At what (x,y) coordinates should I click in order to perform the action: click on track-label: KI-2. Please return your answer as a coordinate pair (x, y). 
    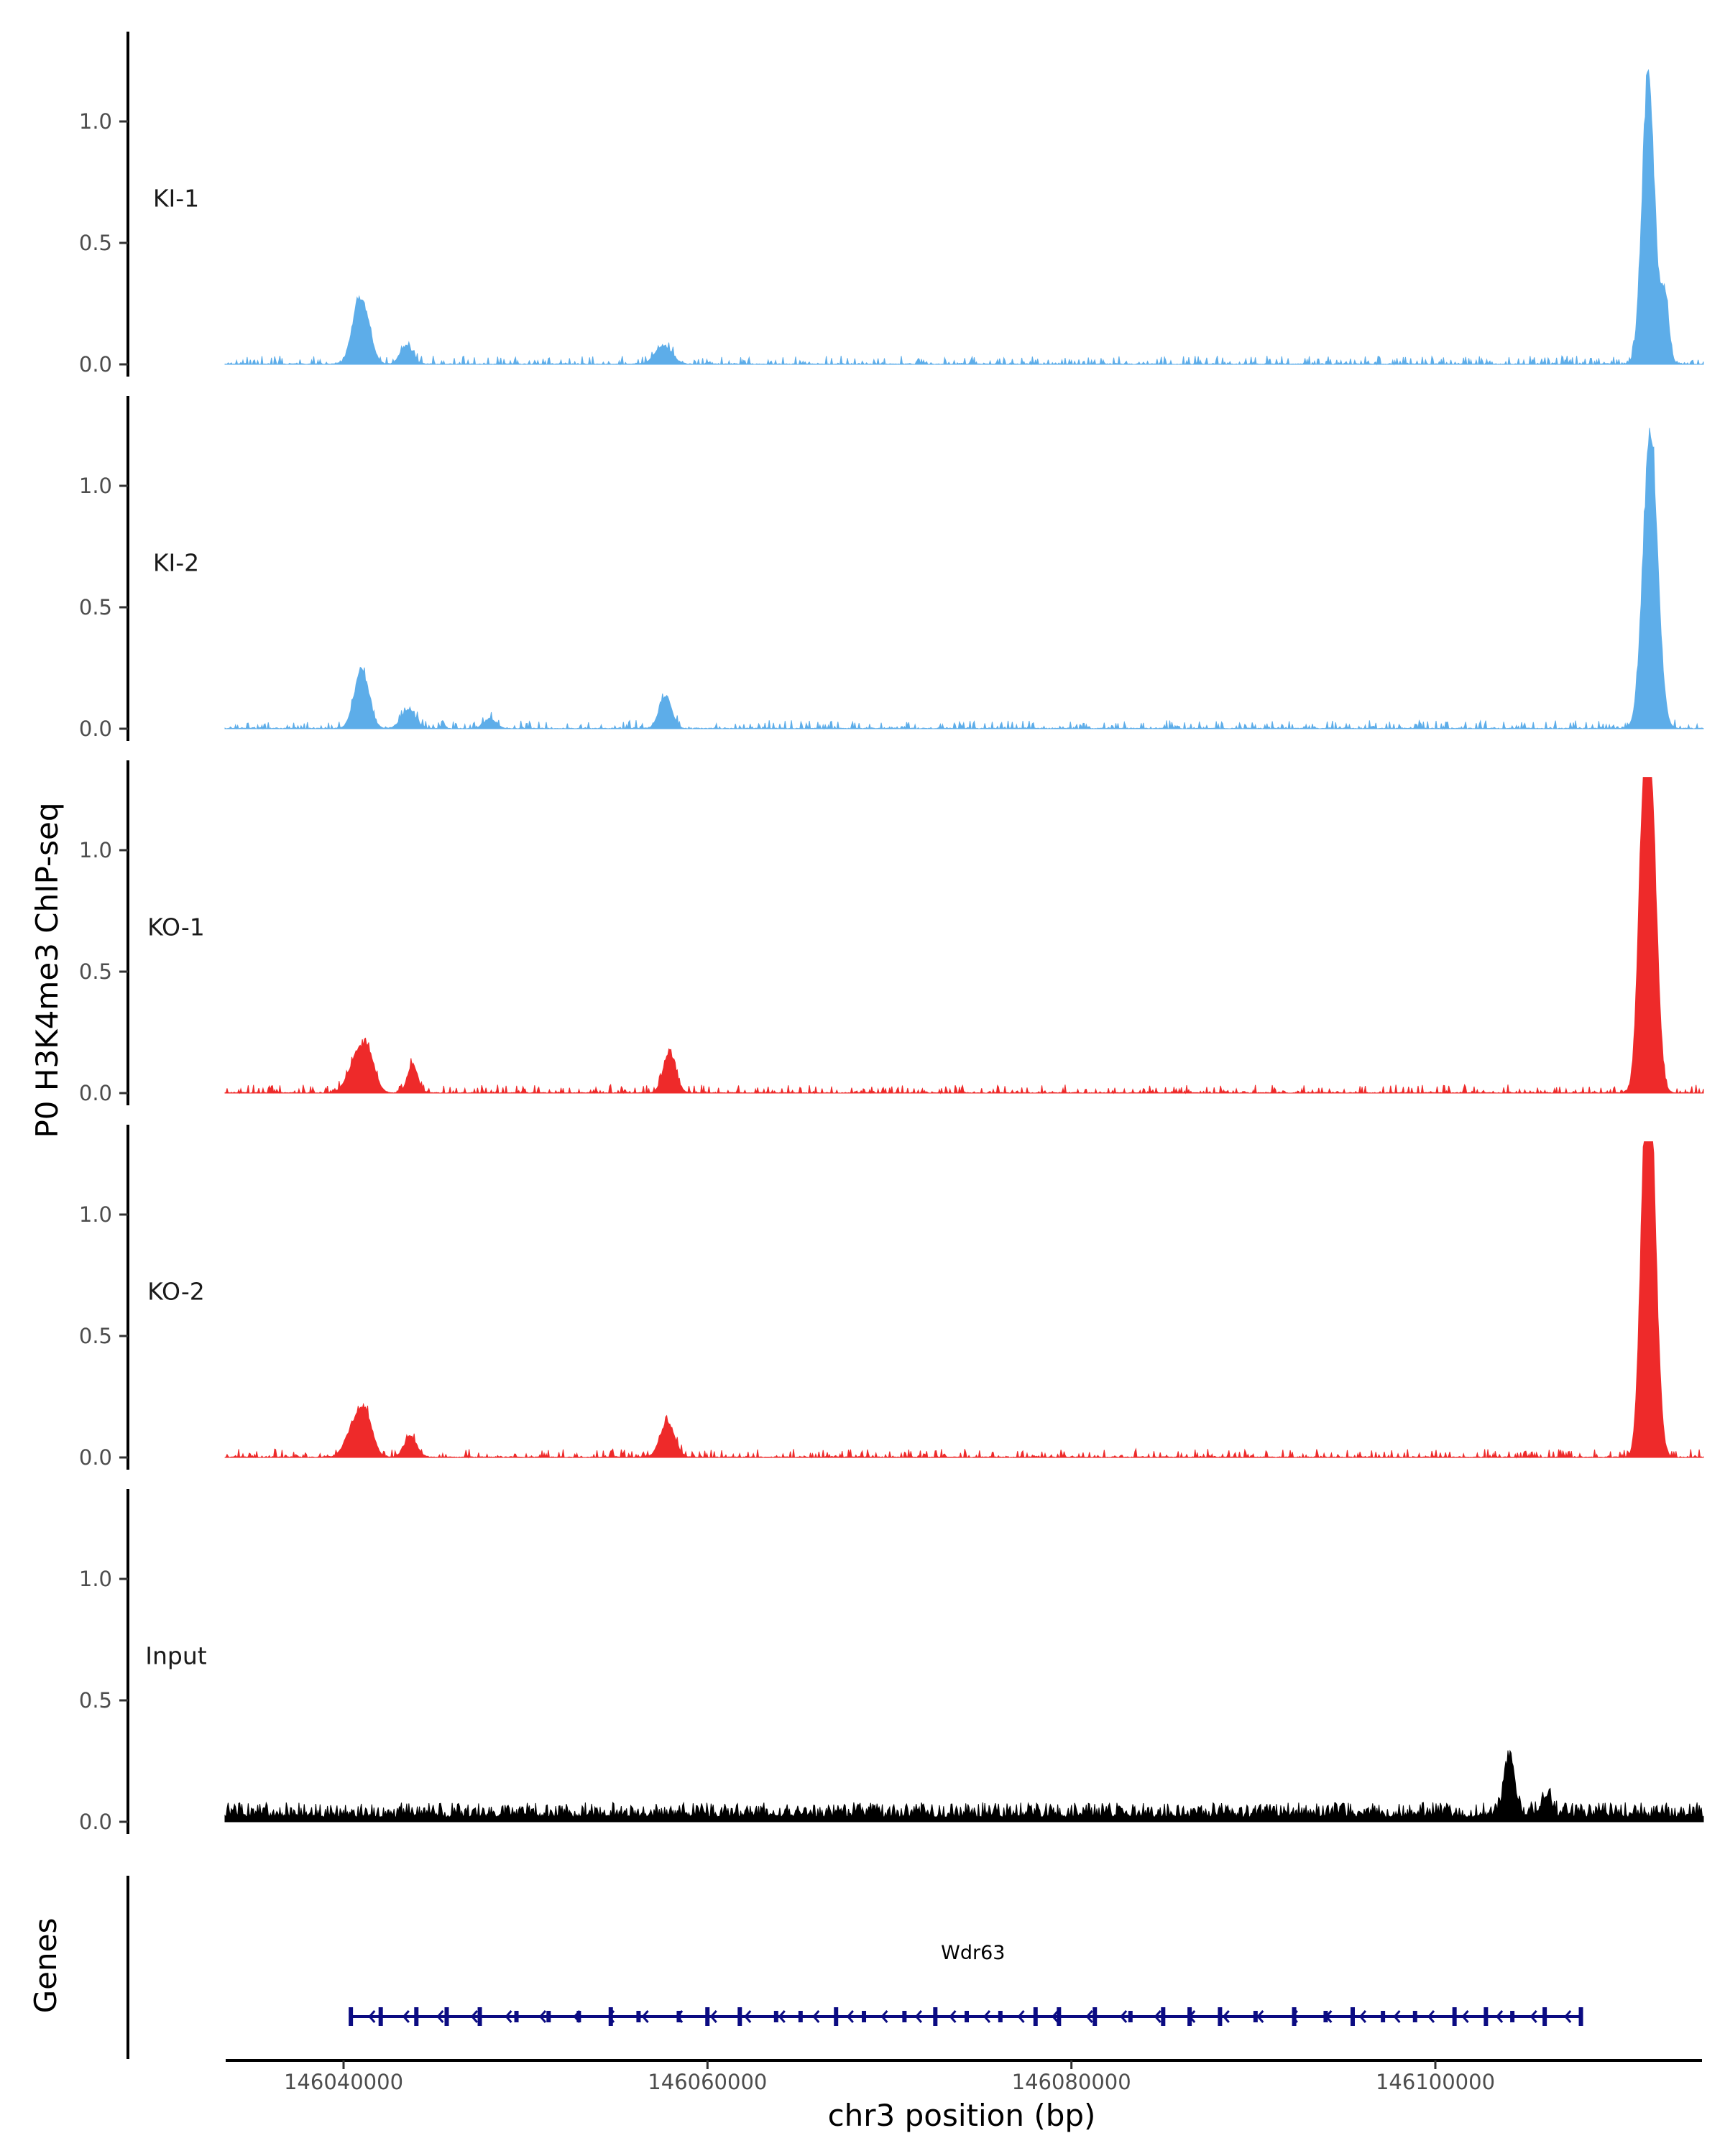
    Looking at the image, I should click on (176, 562).